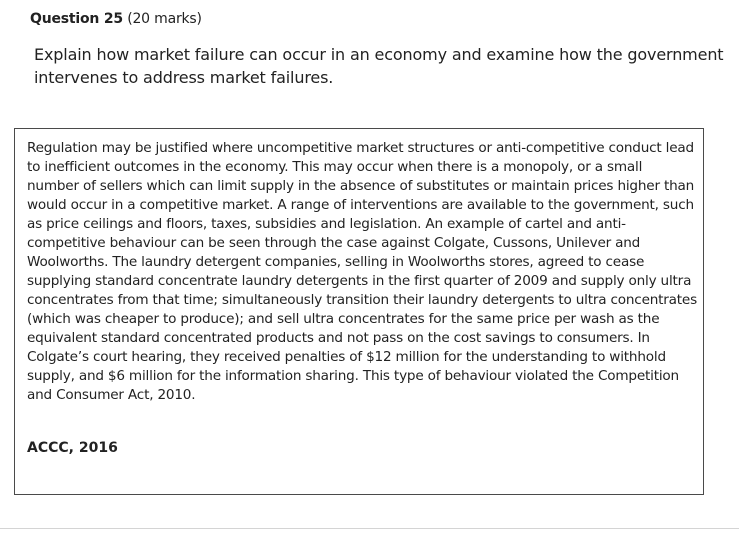  What do you see at coordinates (164, 19) in the screenshot?
I see `question-marks: (20 marks)` at bounding box center [164, 19].